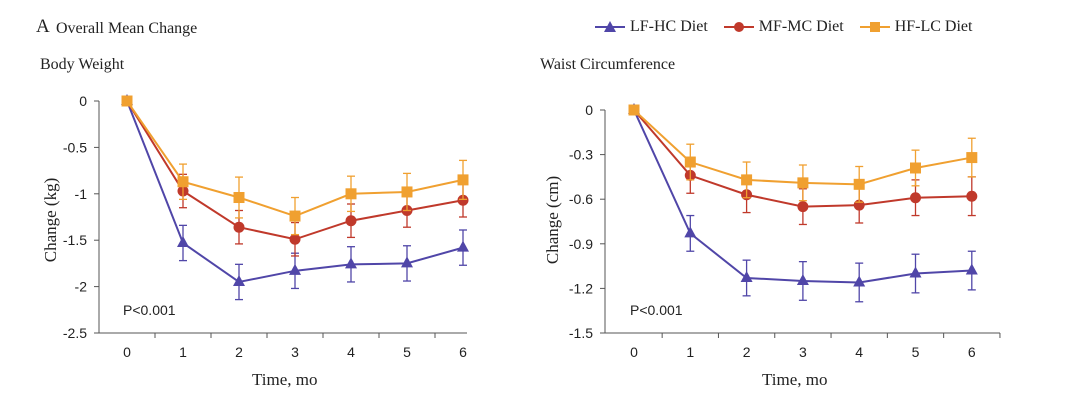 This screenshot has width=1080, height=402. I want to click on y-tick-label: -0.3, so click(581, 155).